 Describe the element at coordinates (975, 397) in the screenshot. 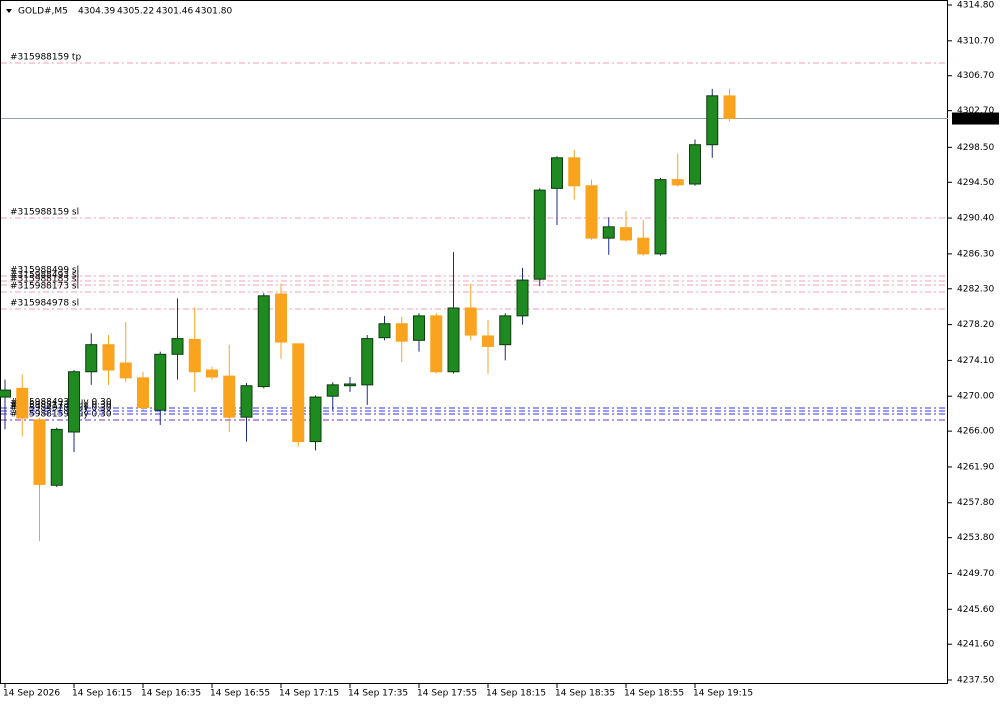

I see `y-tick-label: 4270.00` at that location.